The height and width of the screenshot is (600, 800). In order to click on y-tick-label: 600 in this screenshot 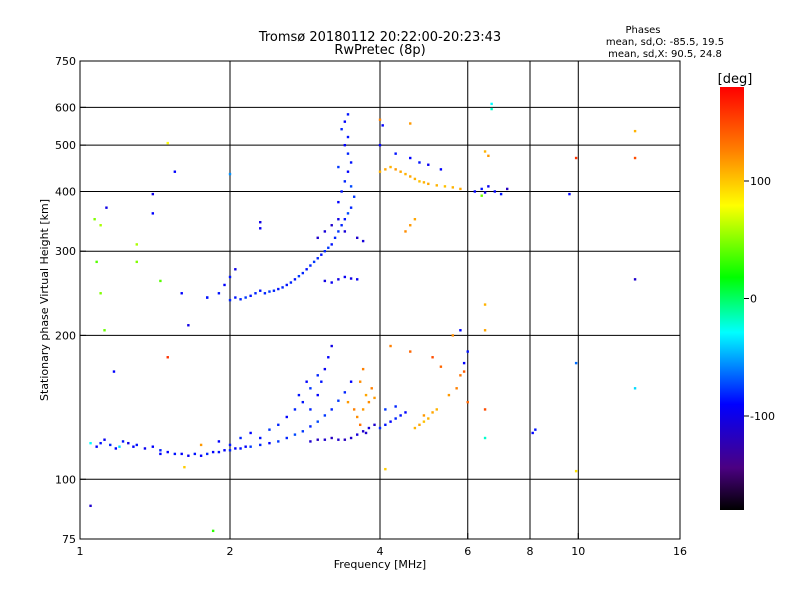, I will do `click(65, 107)`.